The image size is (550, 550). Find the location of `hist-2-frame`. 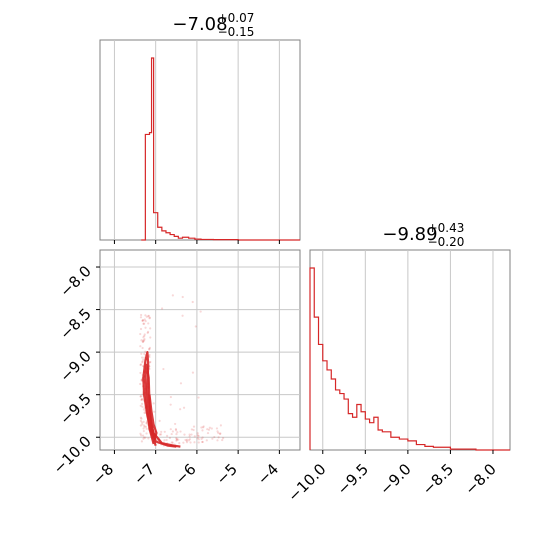

hist-2-frame is located at coordinates (410, 350).